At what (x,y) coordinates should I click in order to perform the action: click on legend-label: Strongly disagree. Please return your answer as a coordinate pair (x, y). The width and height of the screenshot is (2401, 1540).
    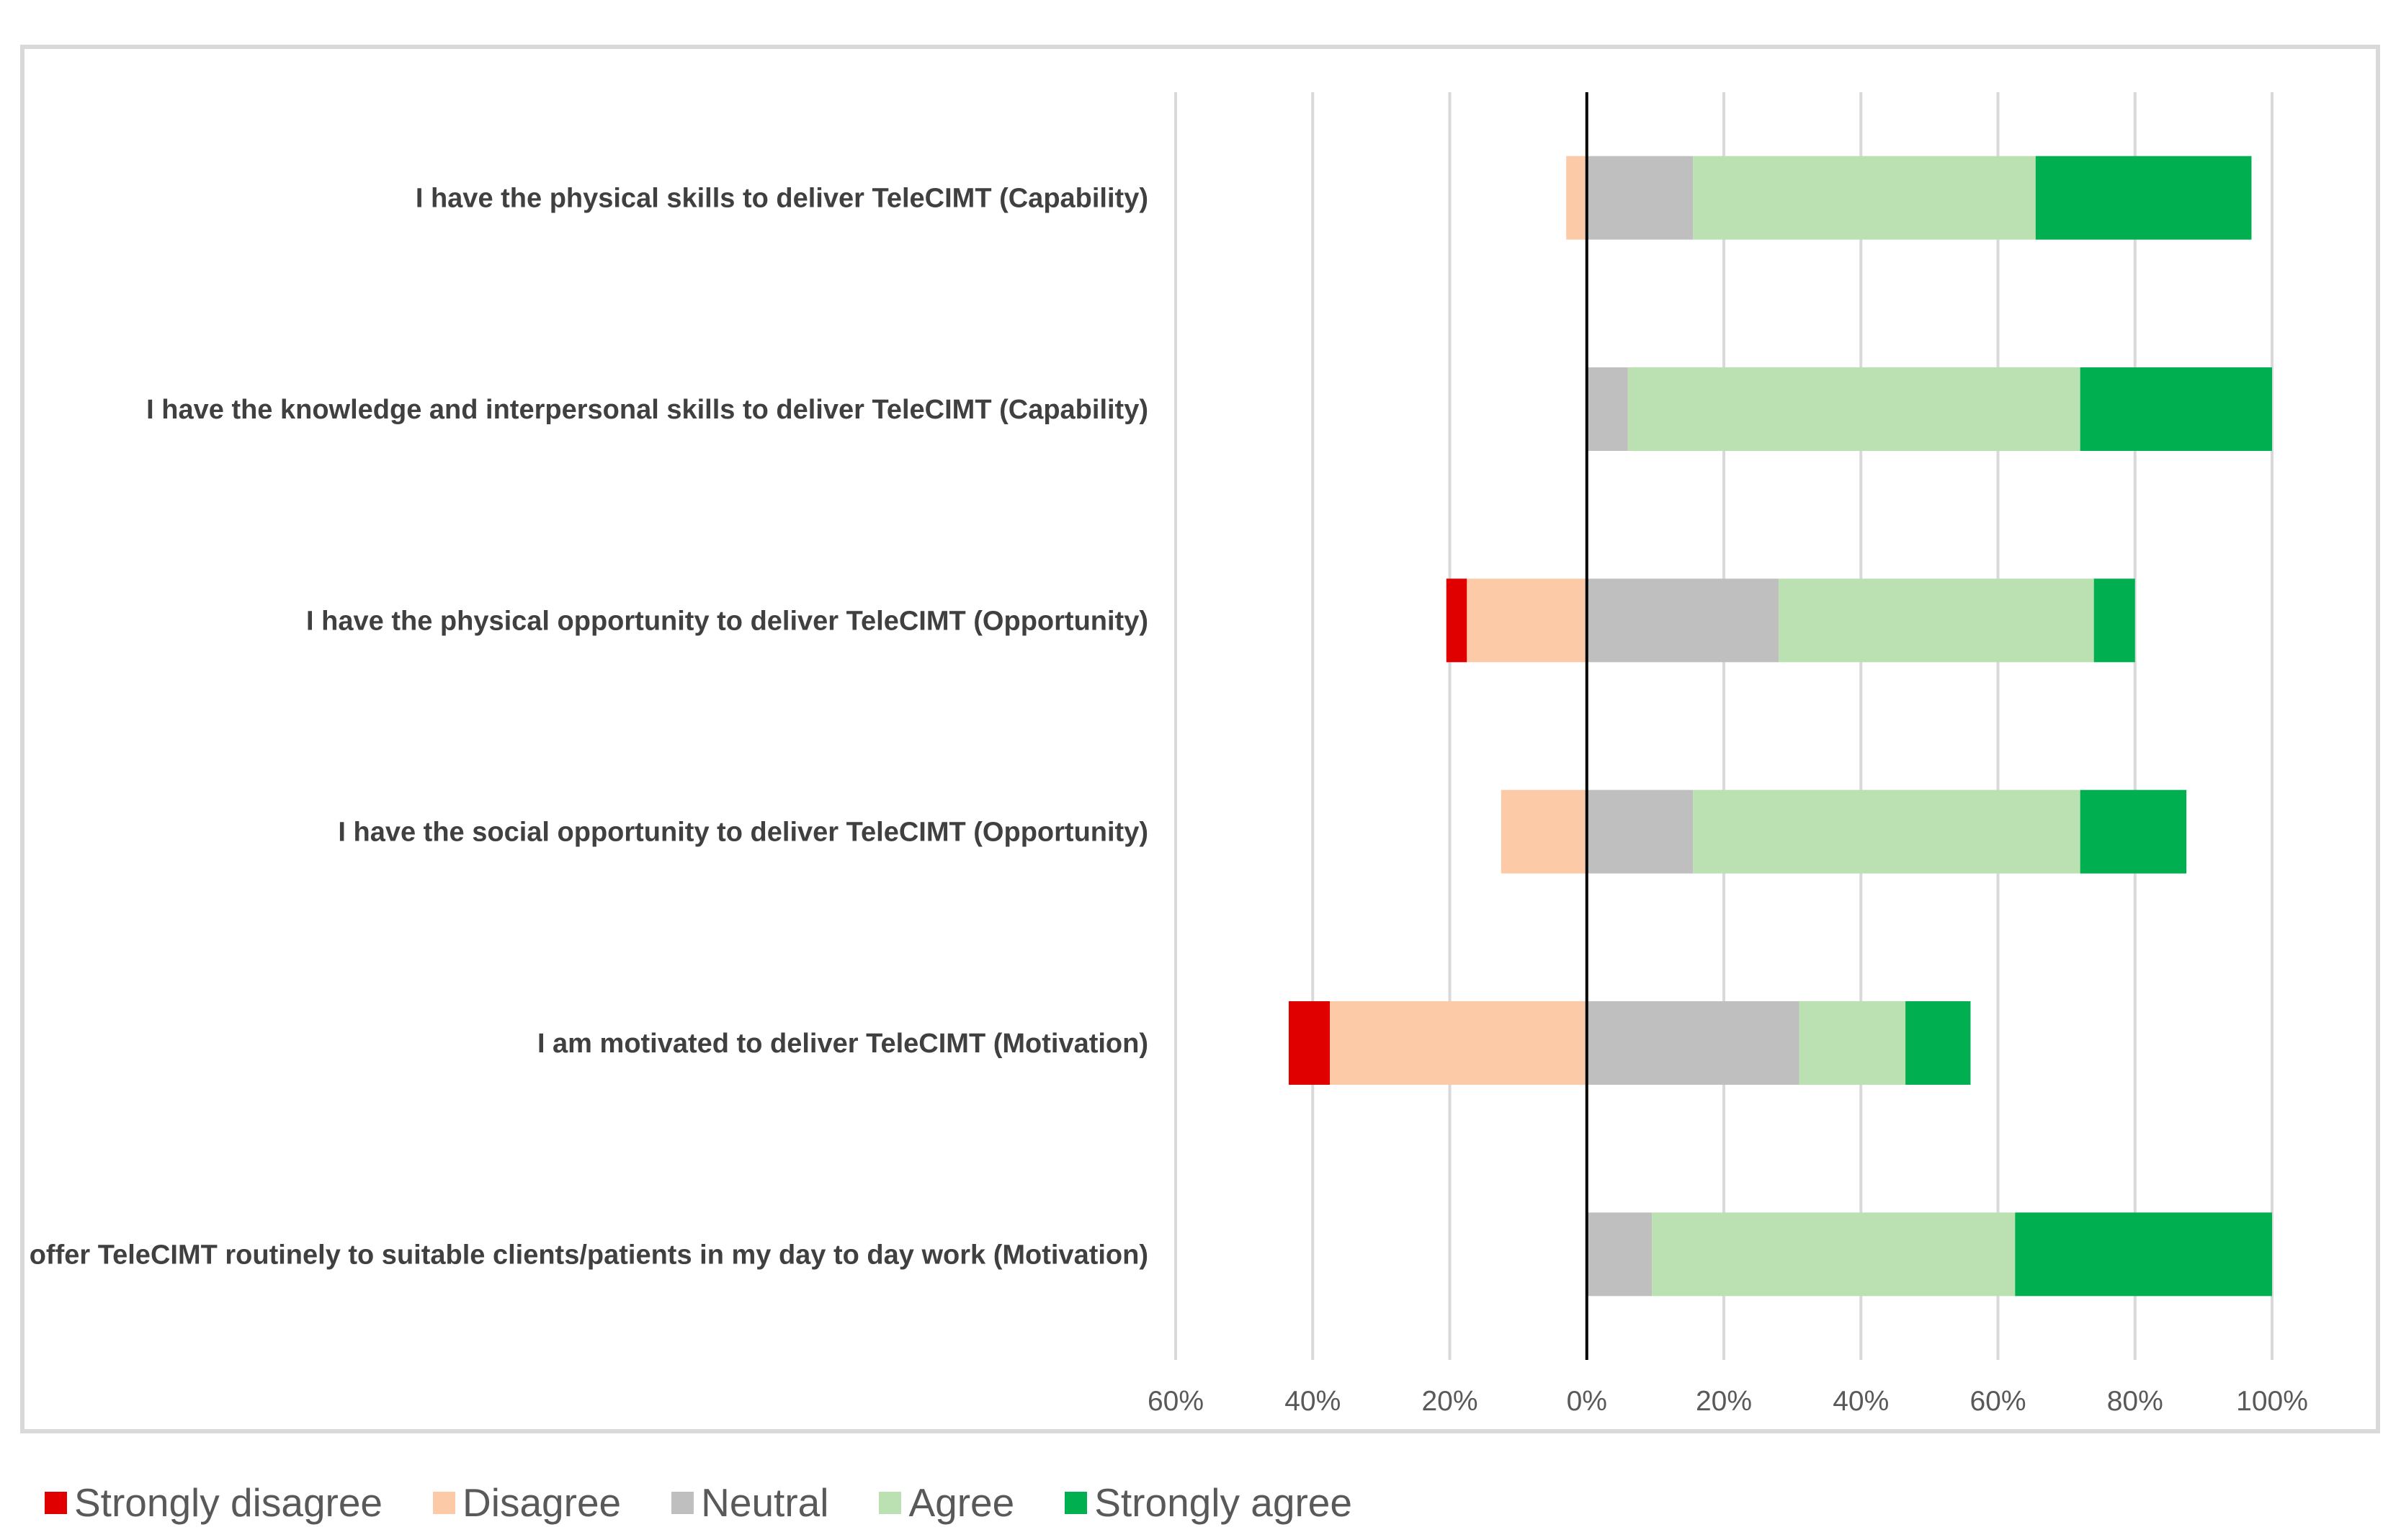
    Looking at the image, I should click on (228, 1502).